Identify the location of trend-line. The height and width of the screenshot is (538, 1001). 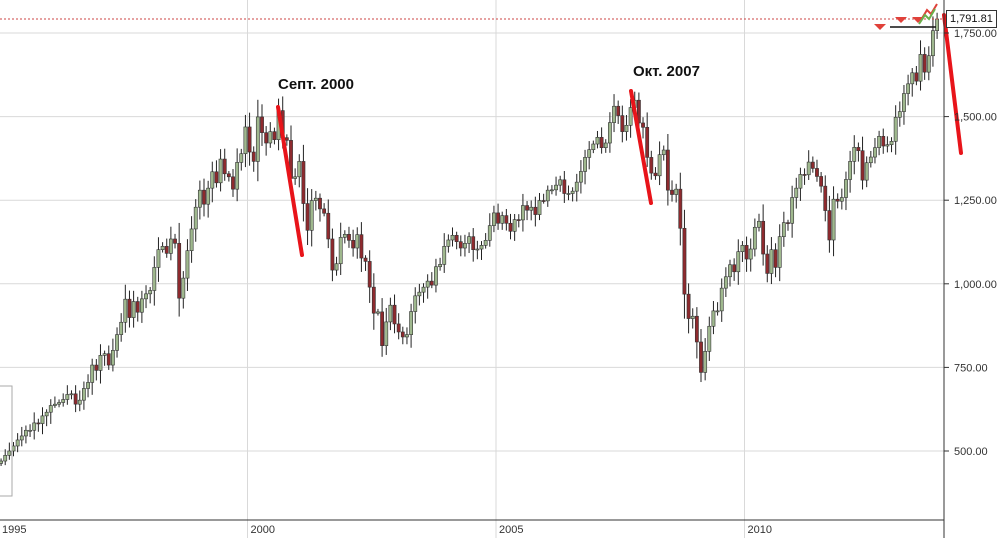
(290, 181).